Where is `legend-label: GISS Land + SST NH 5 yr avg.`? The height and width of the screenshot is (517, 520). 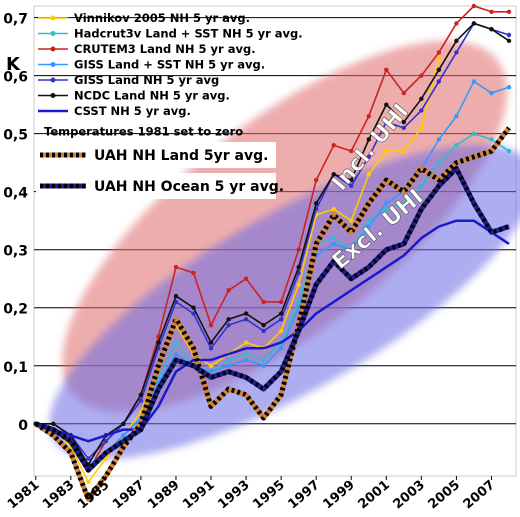 legend-label: GISS Land + SST NH 5 yr avg. is located at coordinates (169, 65).